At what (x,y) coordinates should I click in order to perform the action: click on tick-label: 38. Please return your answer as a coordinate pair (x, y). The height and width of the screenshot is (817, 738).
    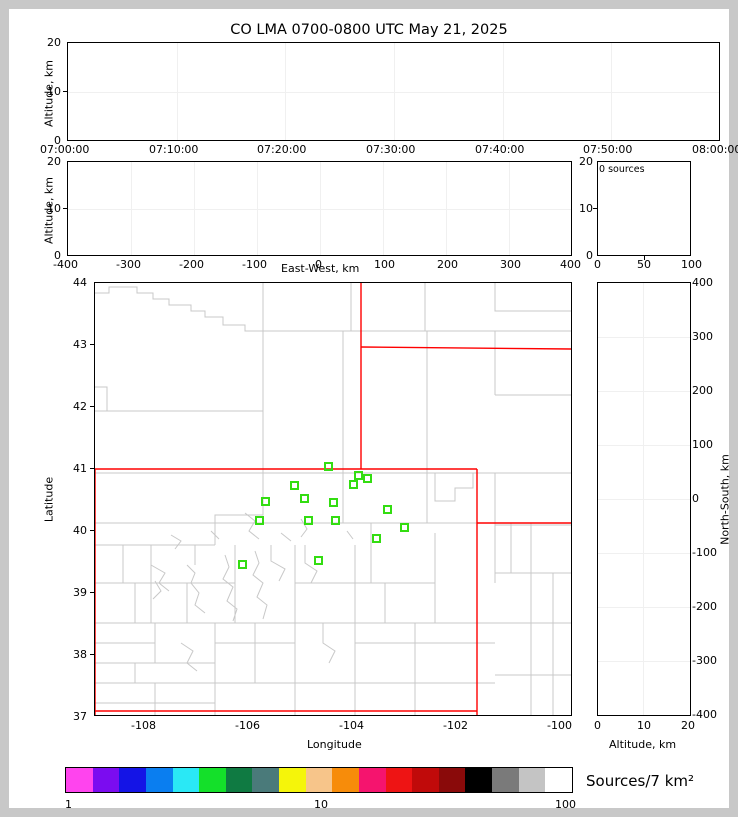
    Looking at the image, I should click on (80, 654).